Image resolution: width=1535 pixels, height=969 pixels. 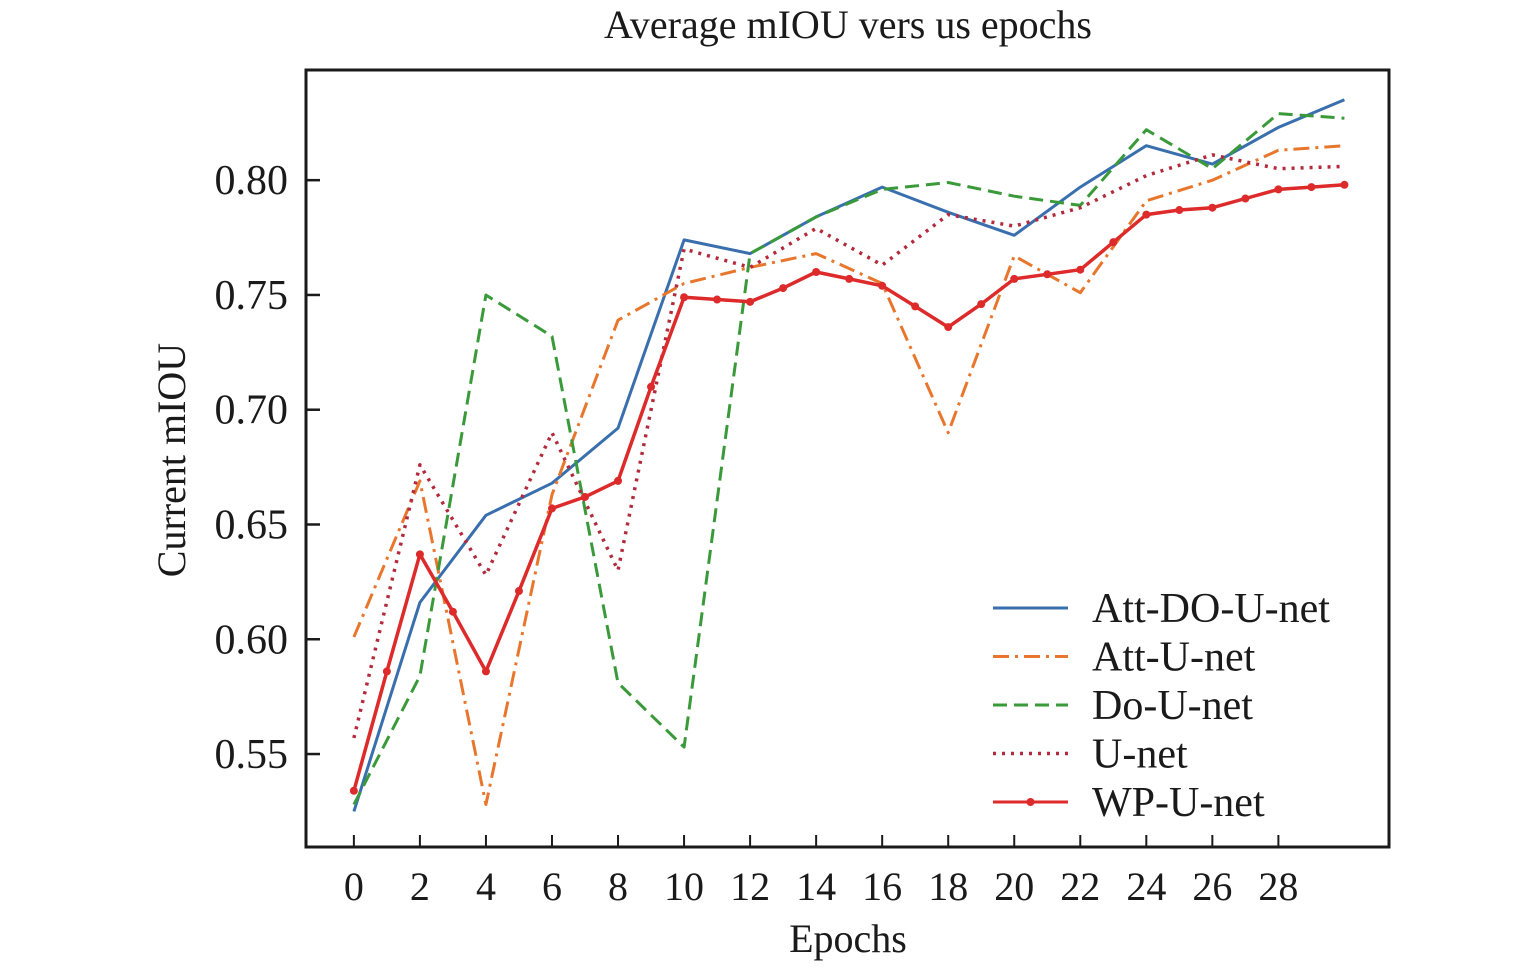 I want to click on x-tick-label: 10, so click(x=684, y=886).